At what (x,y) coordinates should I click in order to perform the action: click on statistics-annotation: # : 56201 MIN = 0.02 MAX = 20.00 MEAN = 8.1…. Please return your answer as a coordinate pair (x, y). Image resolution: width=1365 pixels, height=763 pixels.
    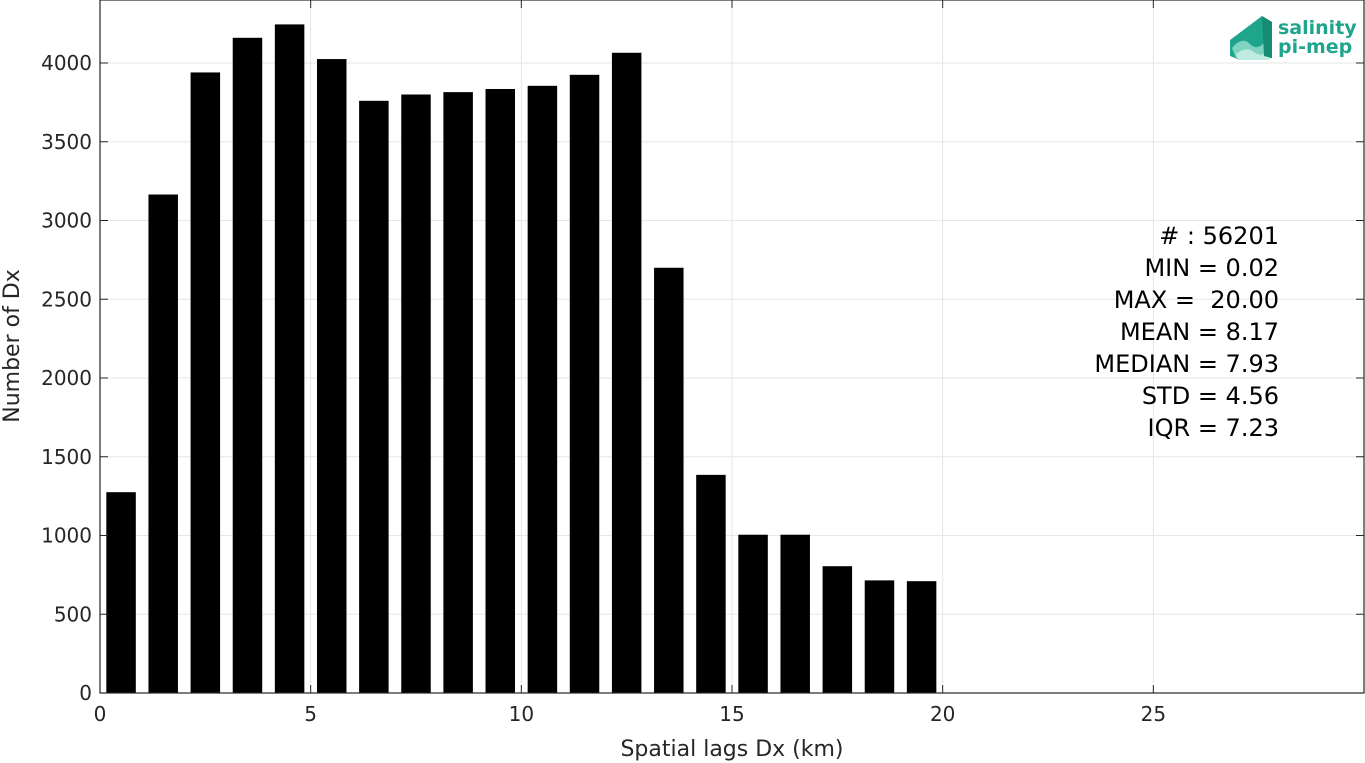
    Looking at the image, I should click on (1186, 332).